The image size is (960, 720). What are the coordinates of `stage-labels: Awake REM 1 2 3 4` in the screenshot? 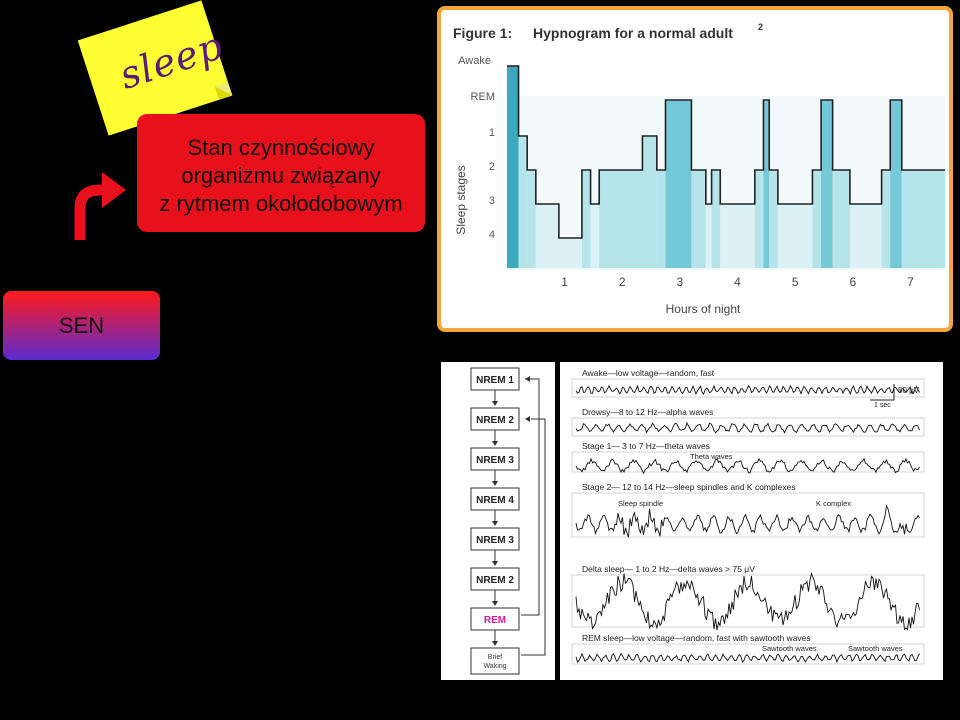 It's located at (476, 148).